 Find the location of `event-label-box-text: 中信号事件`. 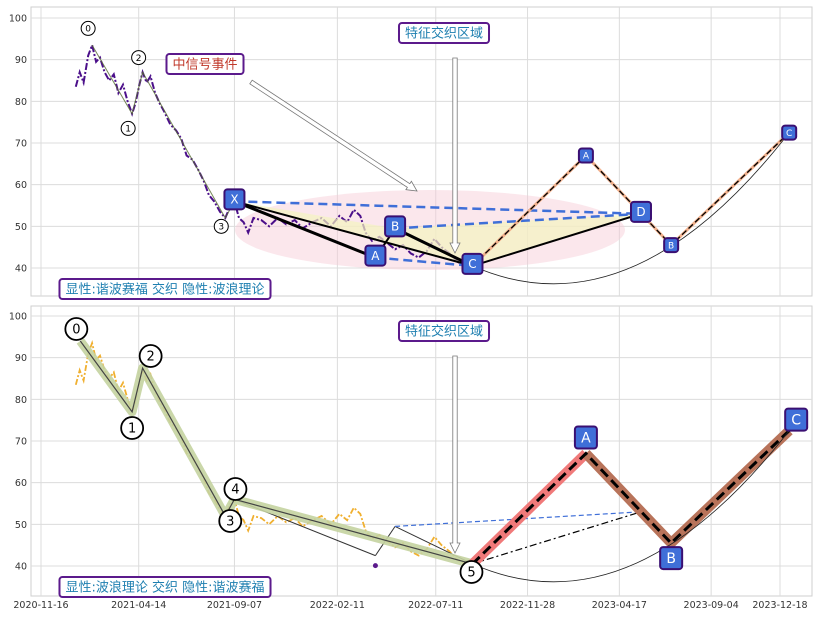

event-label-box-text: 中信号事件 is located at coordinates (204, 65).